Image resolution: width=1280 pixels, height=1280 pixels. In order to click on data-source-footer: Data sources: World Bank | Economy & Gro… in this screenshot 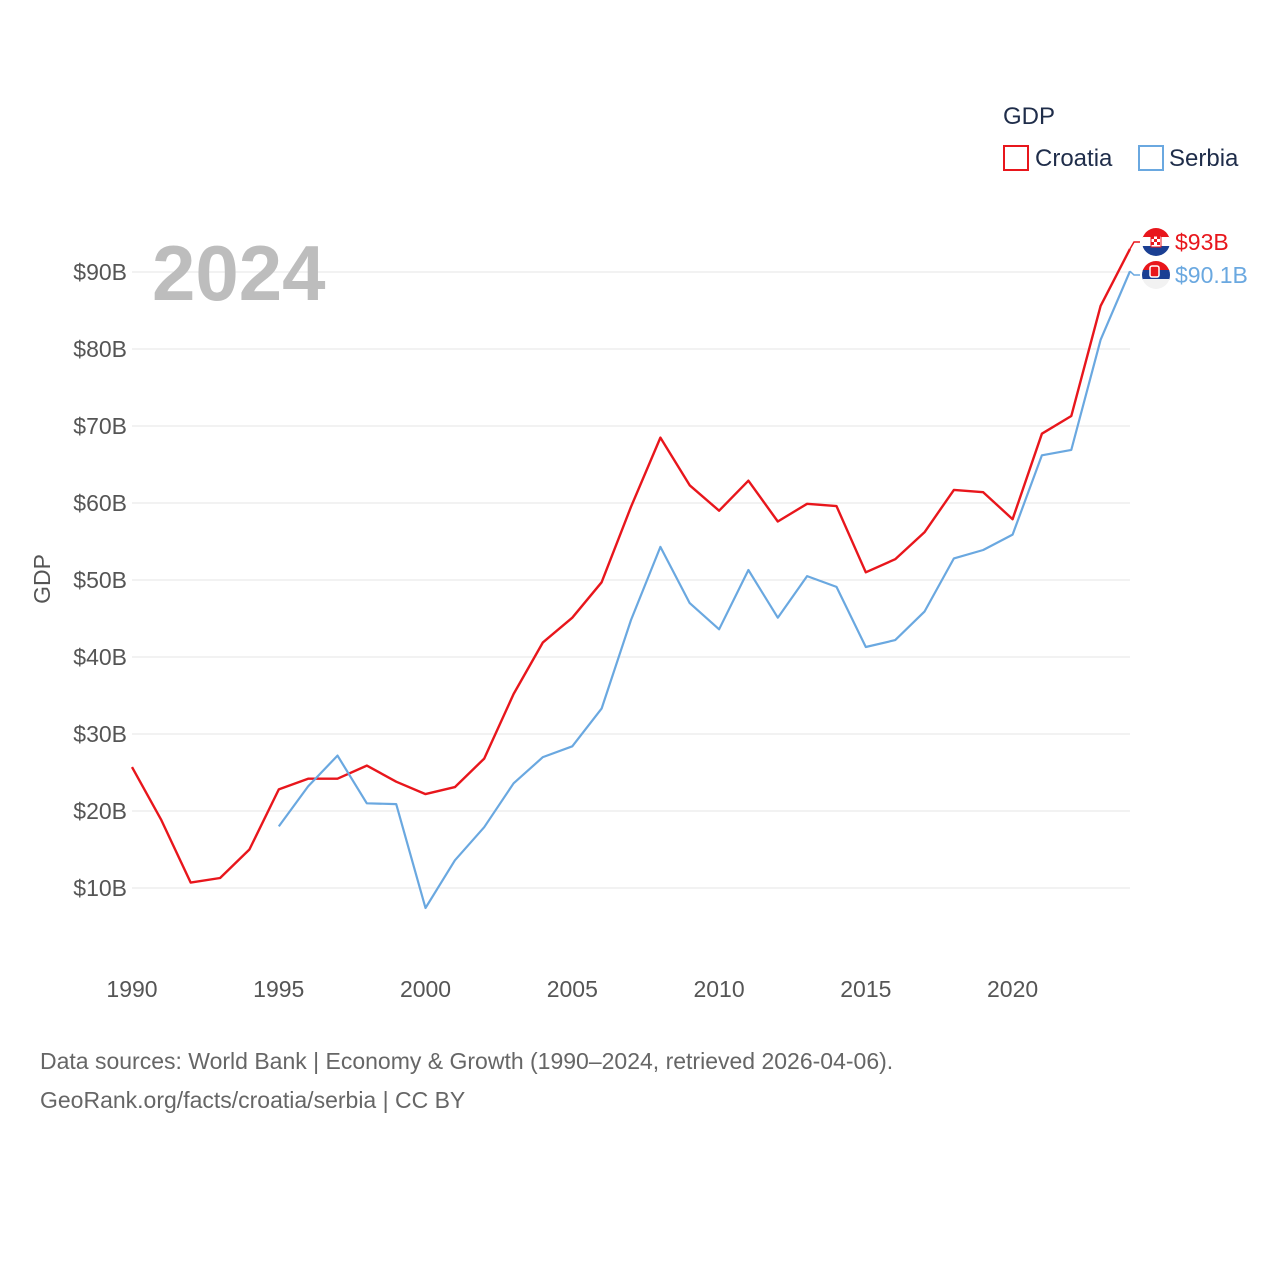, I will do `click(466, 1081)`.